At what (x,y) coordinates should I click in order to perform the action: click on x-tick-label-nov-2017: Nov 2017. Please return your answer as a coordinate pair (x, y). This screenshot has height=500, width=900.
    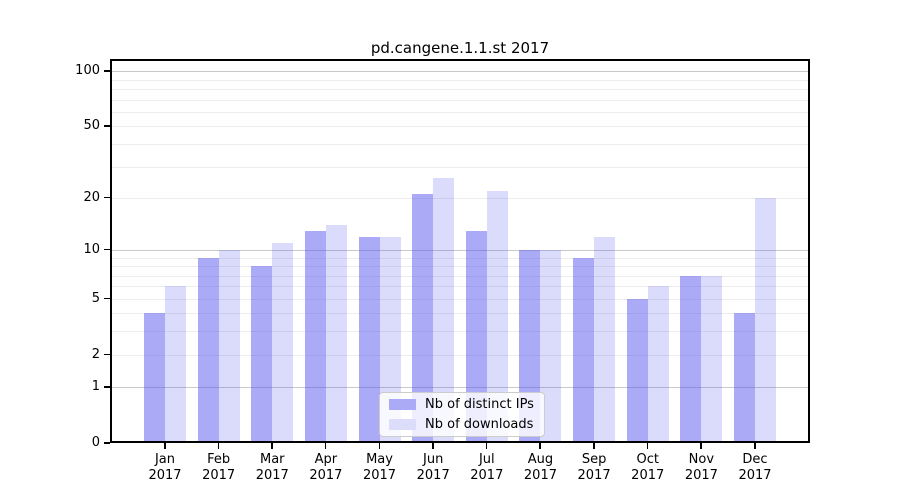
    Looking at the image, I should click on (701, 468).